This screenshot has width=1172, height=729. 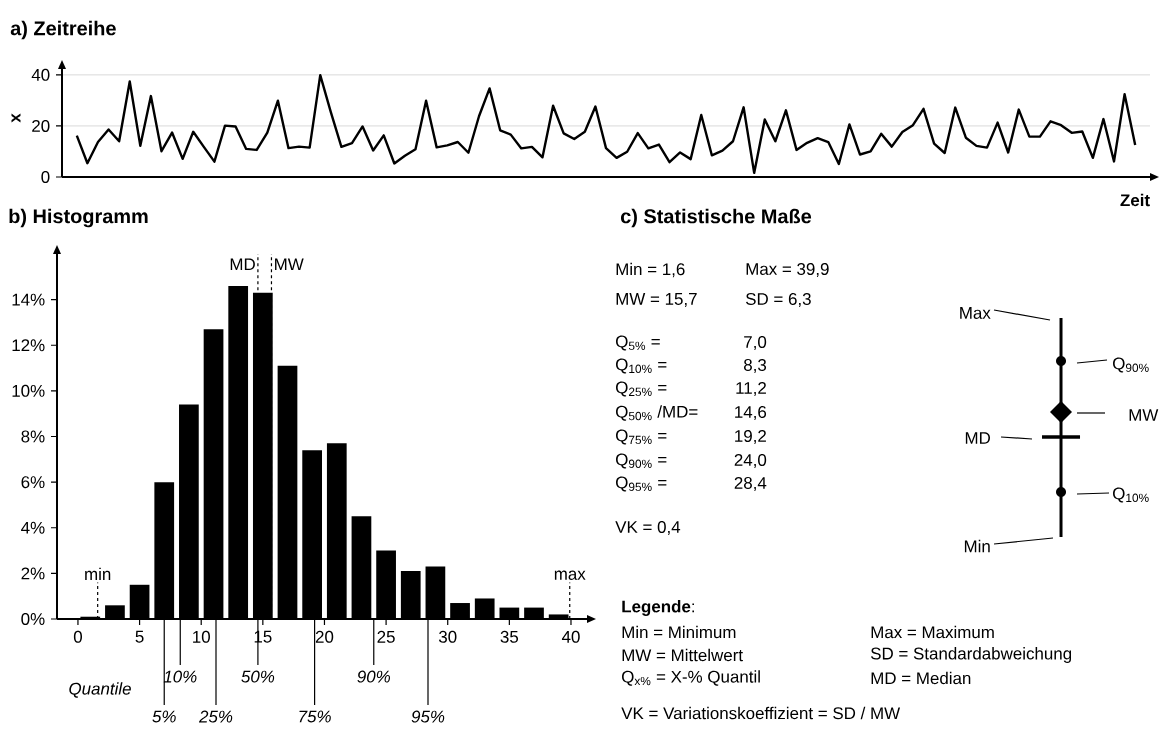 I want to click on annotation: 75%, so click(x=315, y=716).